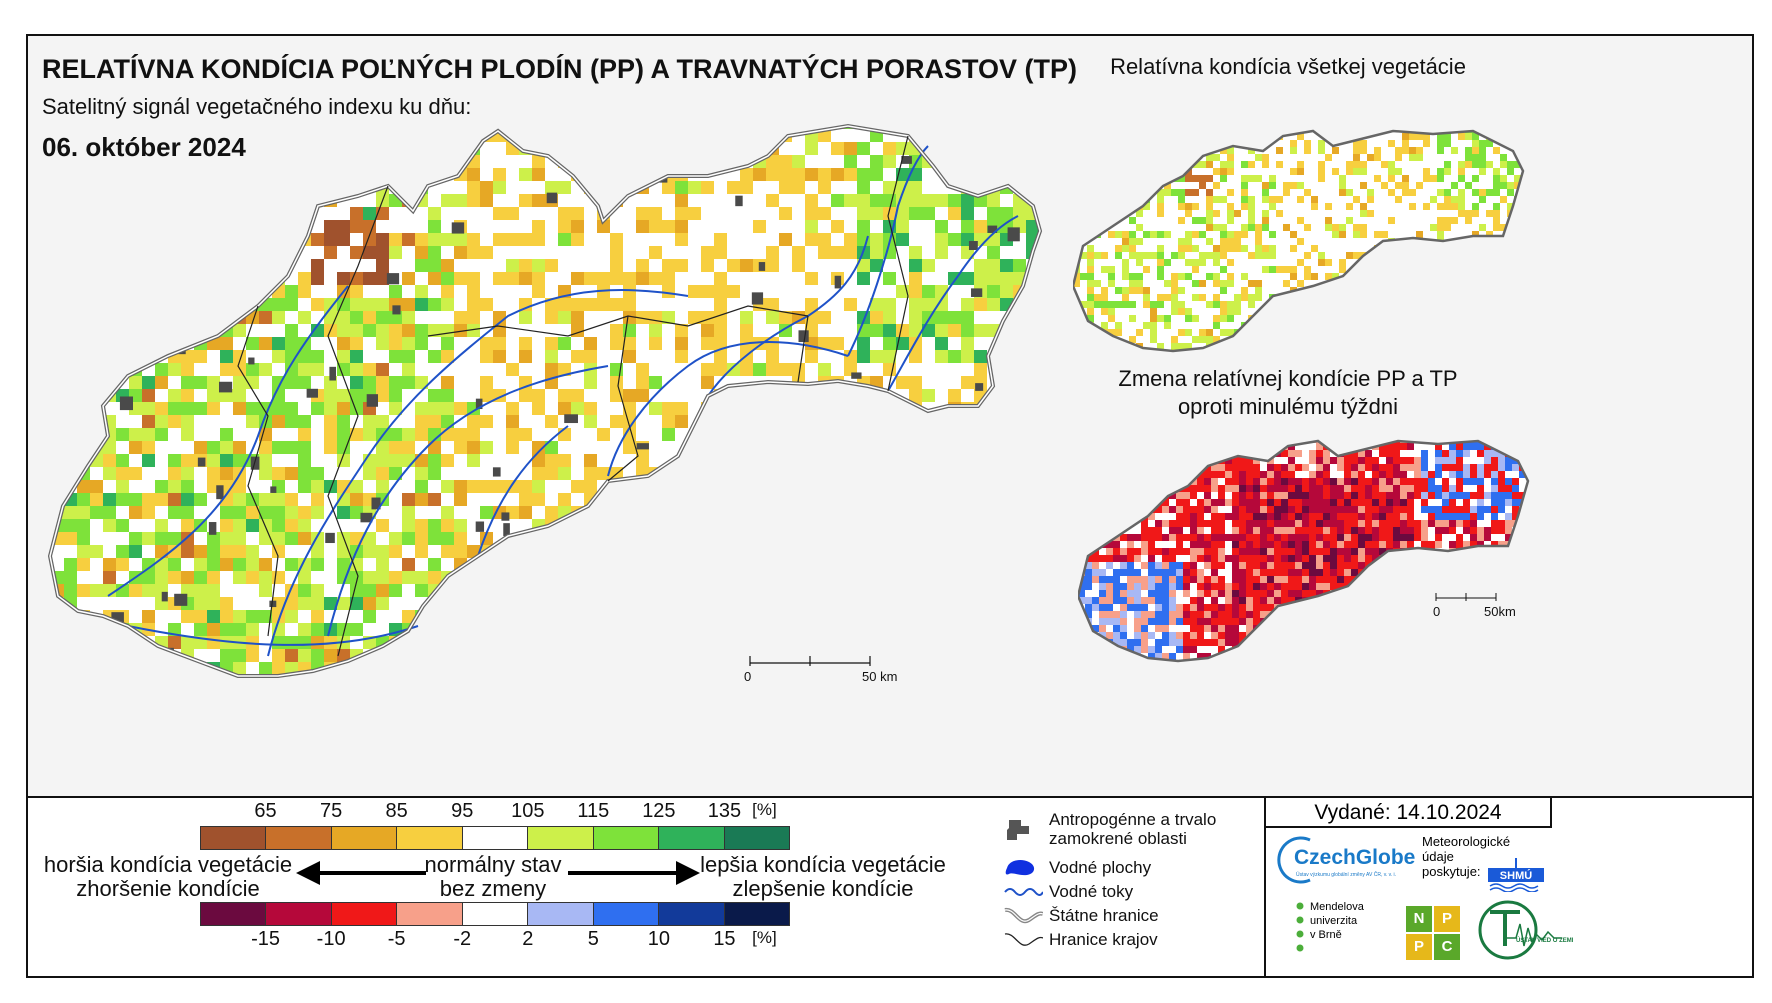  I want to click on river-icon, so click(1023, 892).